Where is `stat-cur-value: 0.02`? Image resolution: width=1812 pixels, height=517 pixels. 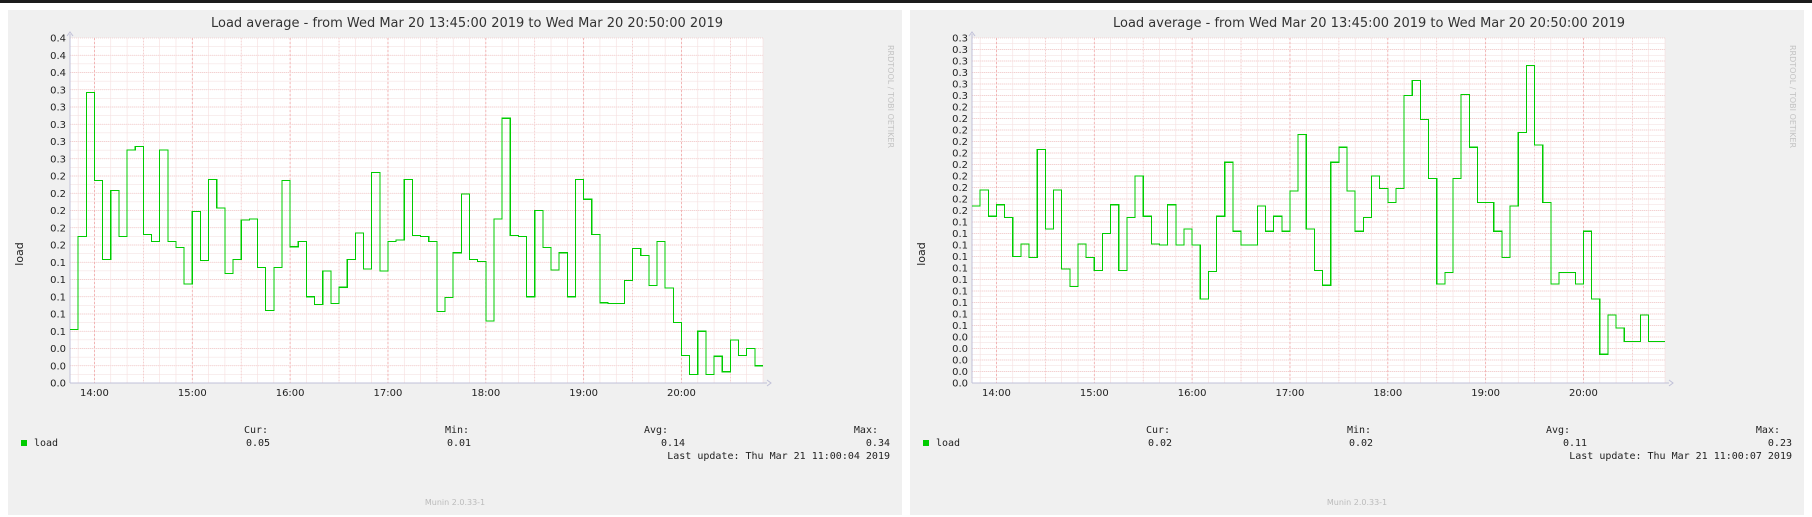 stat-cur-value: 0.02 is located at coordinates (1160, 443).